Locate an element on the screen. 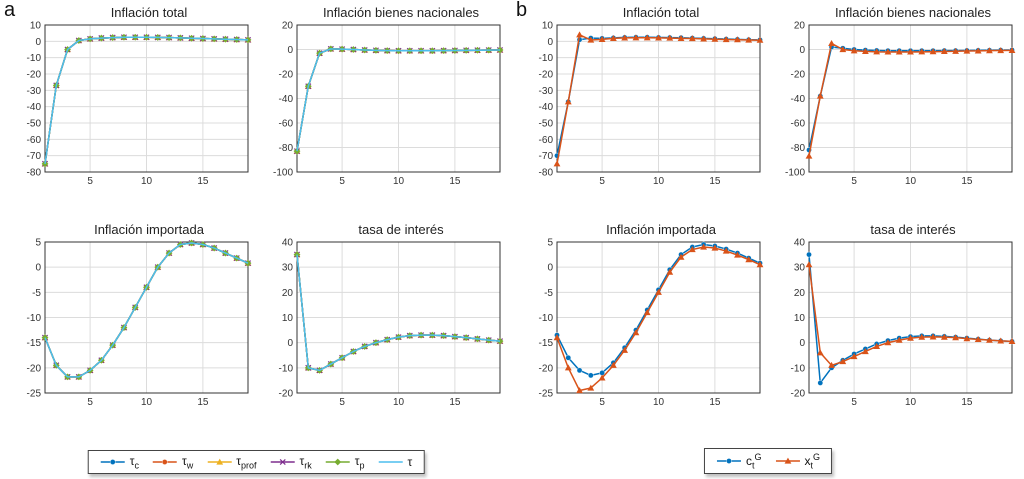 The height and width of the screenshot is (479, 1024). legend-item-τ: τ is located at coordinates (395, 461).